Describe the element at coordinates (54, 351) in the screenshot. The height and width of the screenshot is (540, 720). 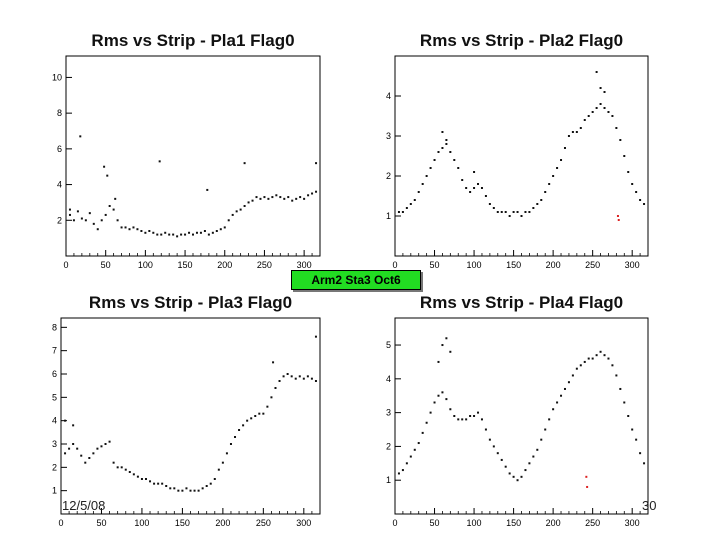
I see `y-tick-label: 7` at that location.